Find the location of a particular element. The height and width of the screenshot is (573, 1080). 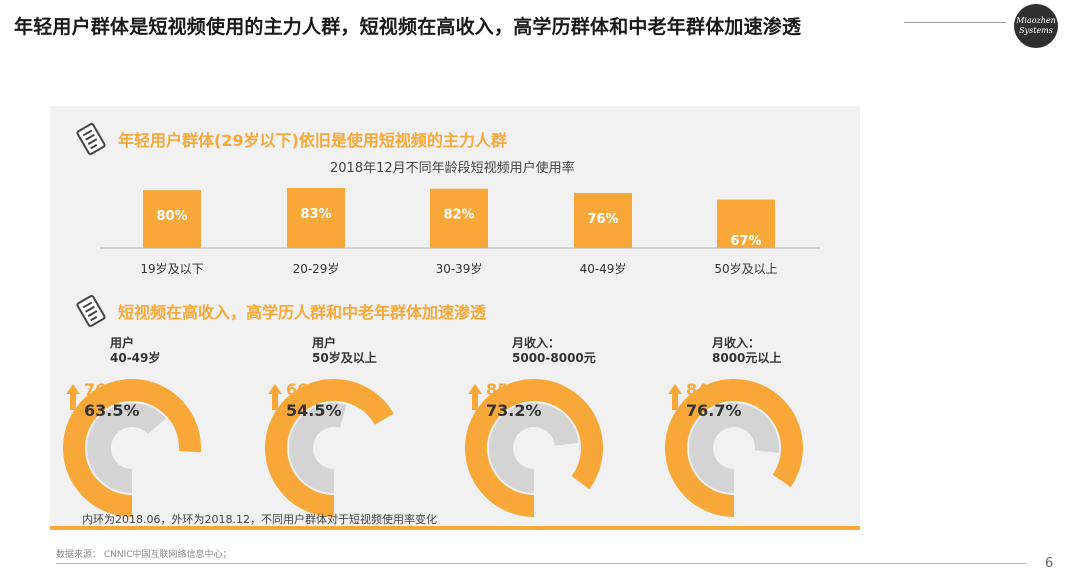

donut-outer-value: 85.2% is located at coordinates (514, 389).